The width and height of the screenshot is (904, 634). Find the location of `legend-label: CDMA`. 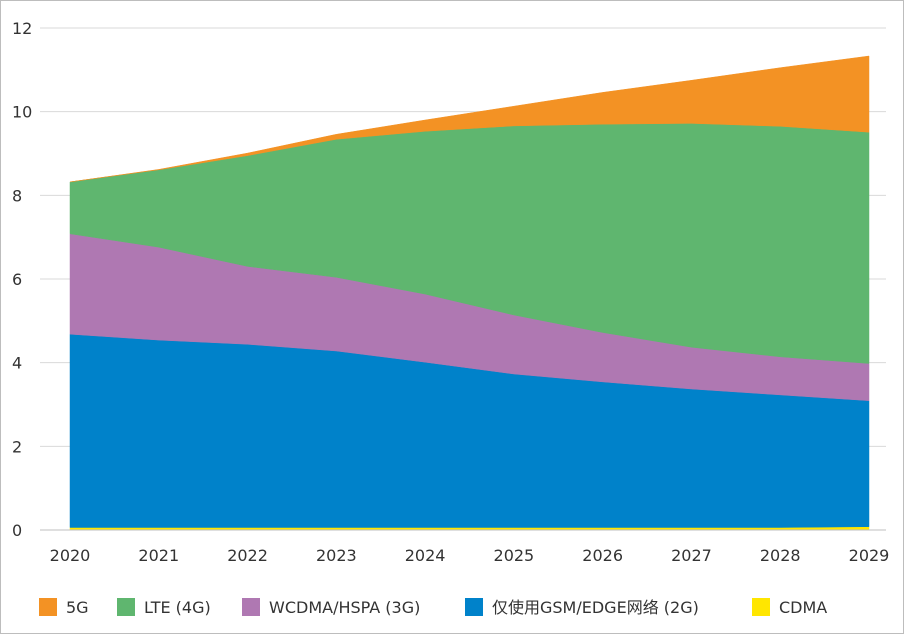

legend-label: CDMA is located at coordinates (803, 607).